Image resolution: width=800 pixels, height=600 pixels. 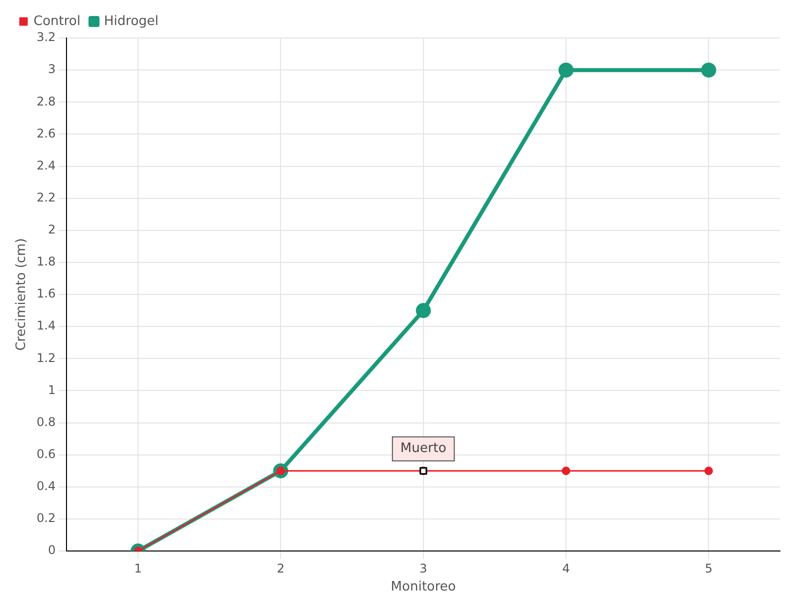 I want to click on y-tick-label: 2.6, so click(x=46, y=133).